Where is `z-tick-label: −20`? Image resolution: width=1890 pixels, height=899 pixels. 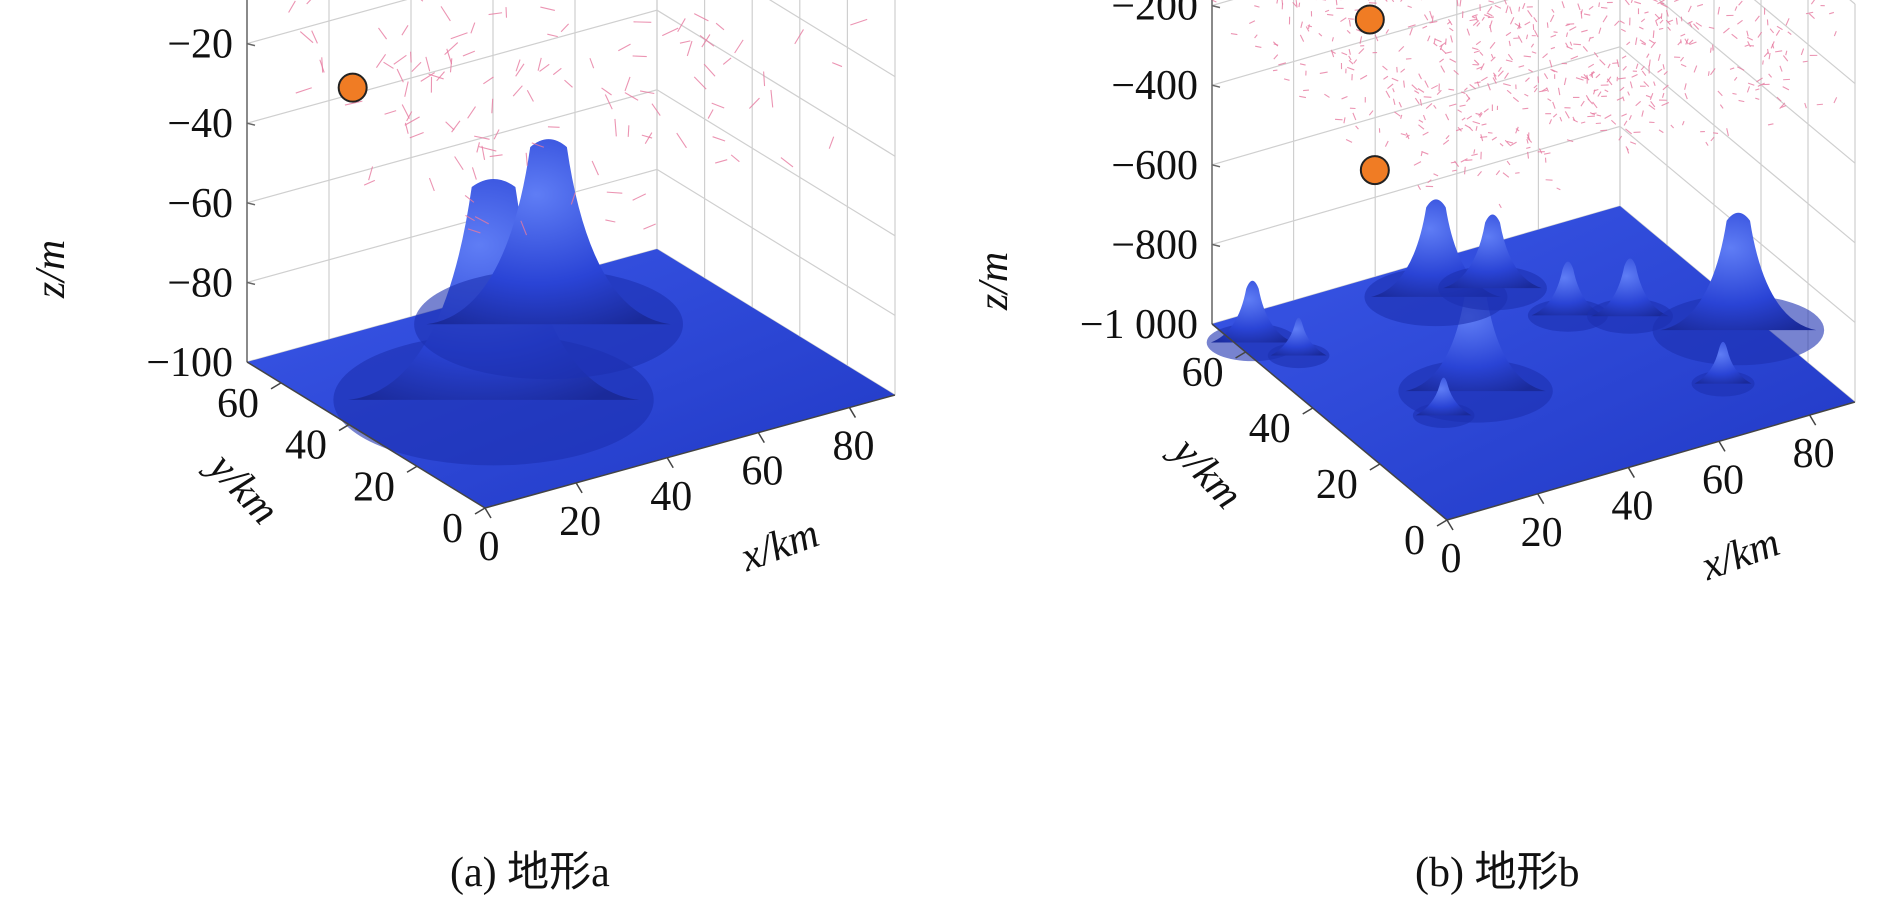
z-tick-label: −20 is located at coordinates (200, 45).